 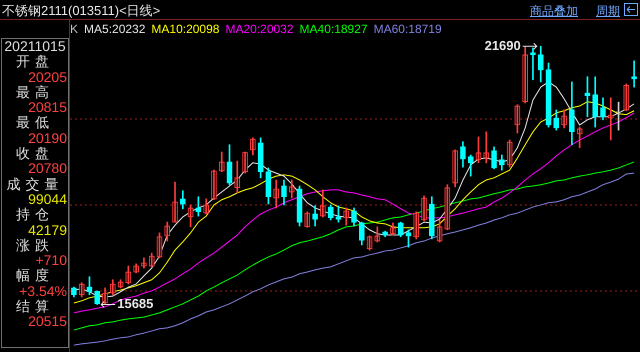 I want to click on text: 20515, so click(x=47, y=321).